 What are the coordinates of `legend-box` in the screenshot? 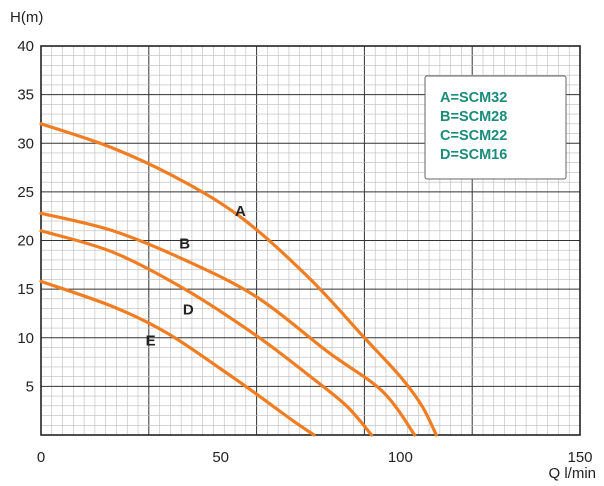 It's located at (495, 127).